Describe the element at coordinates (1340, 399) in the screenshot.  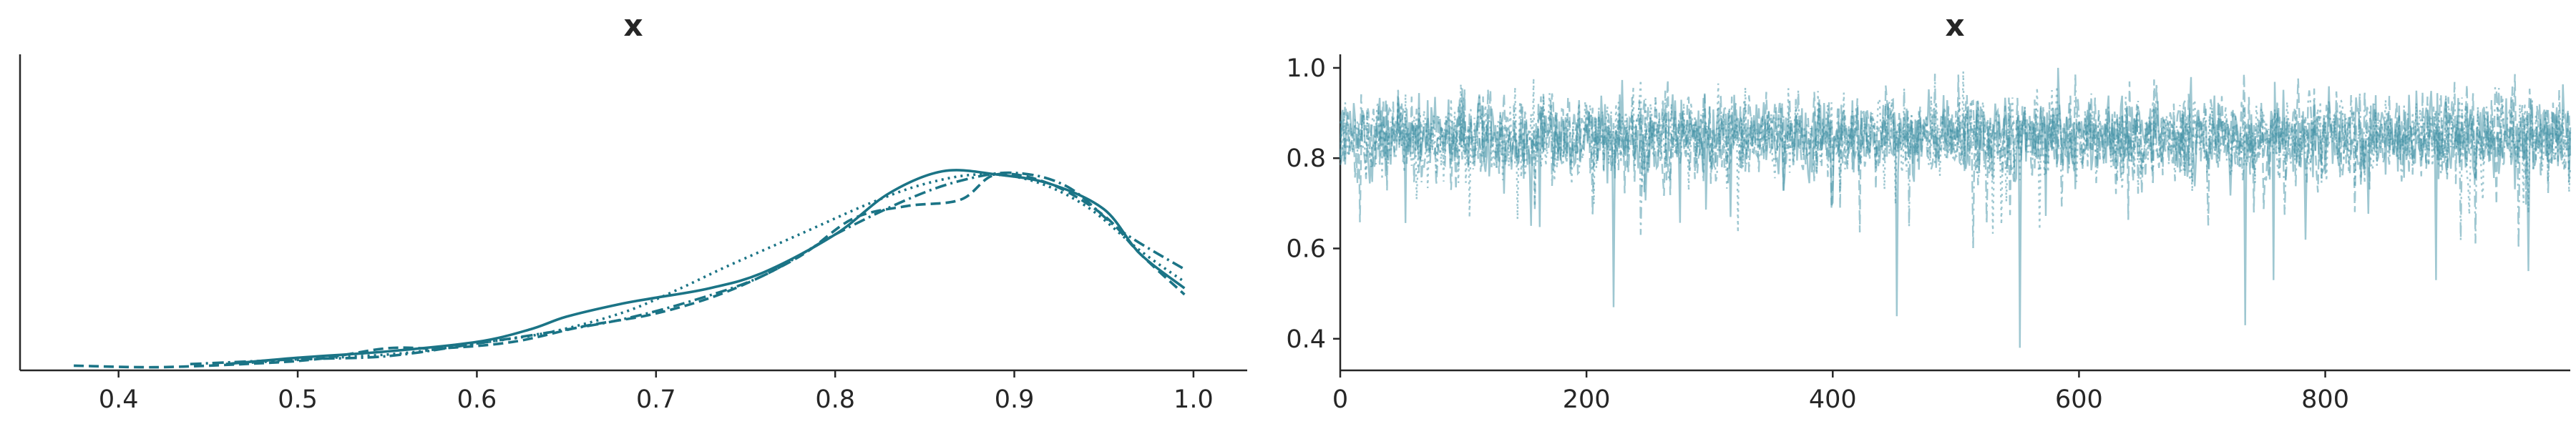
I see `trace-x-tick-label: 0` at that location.